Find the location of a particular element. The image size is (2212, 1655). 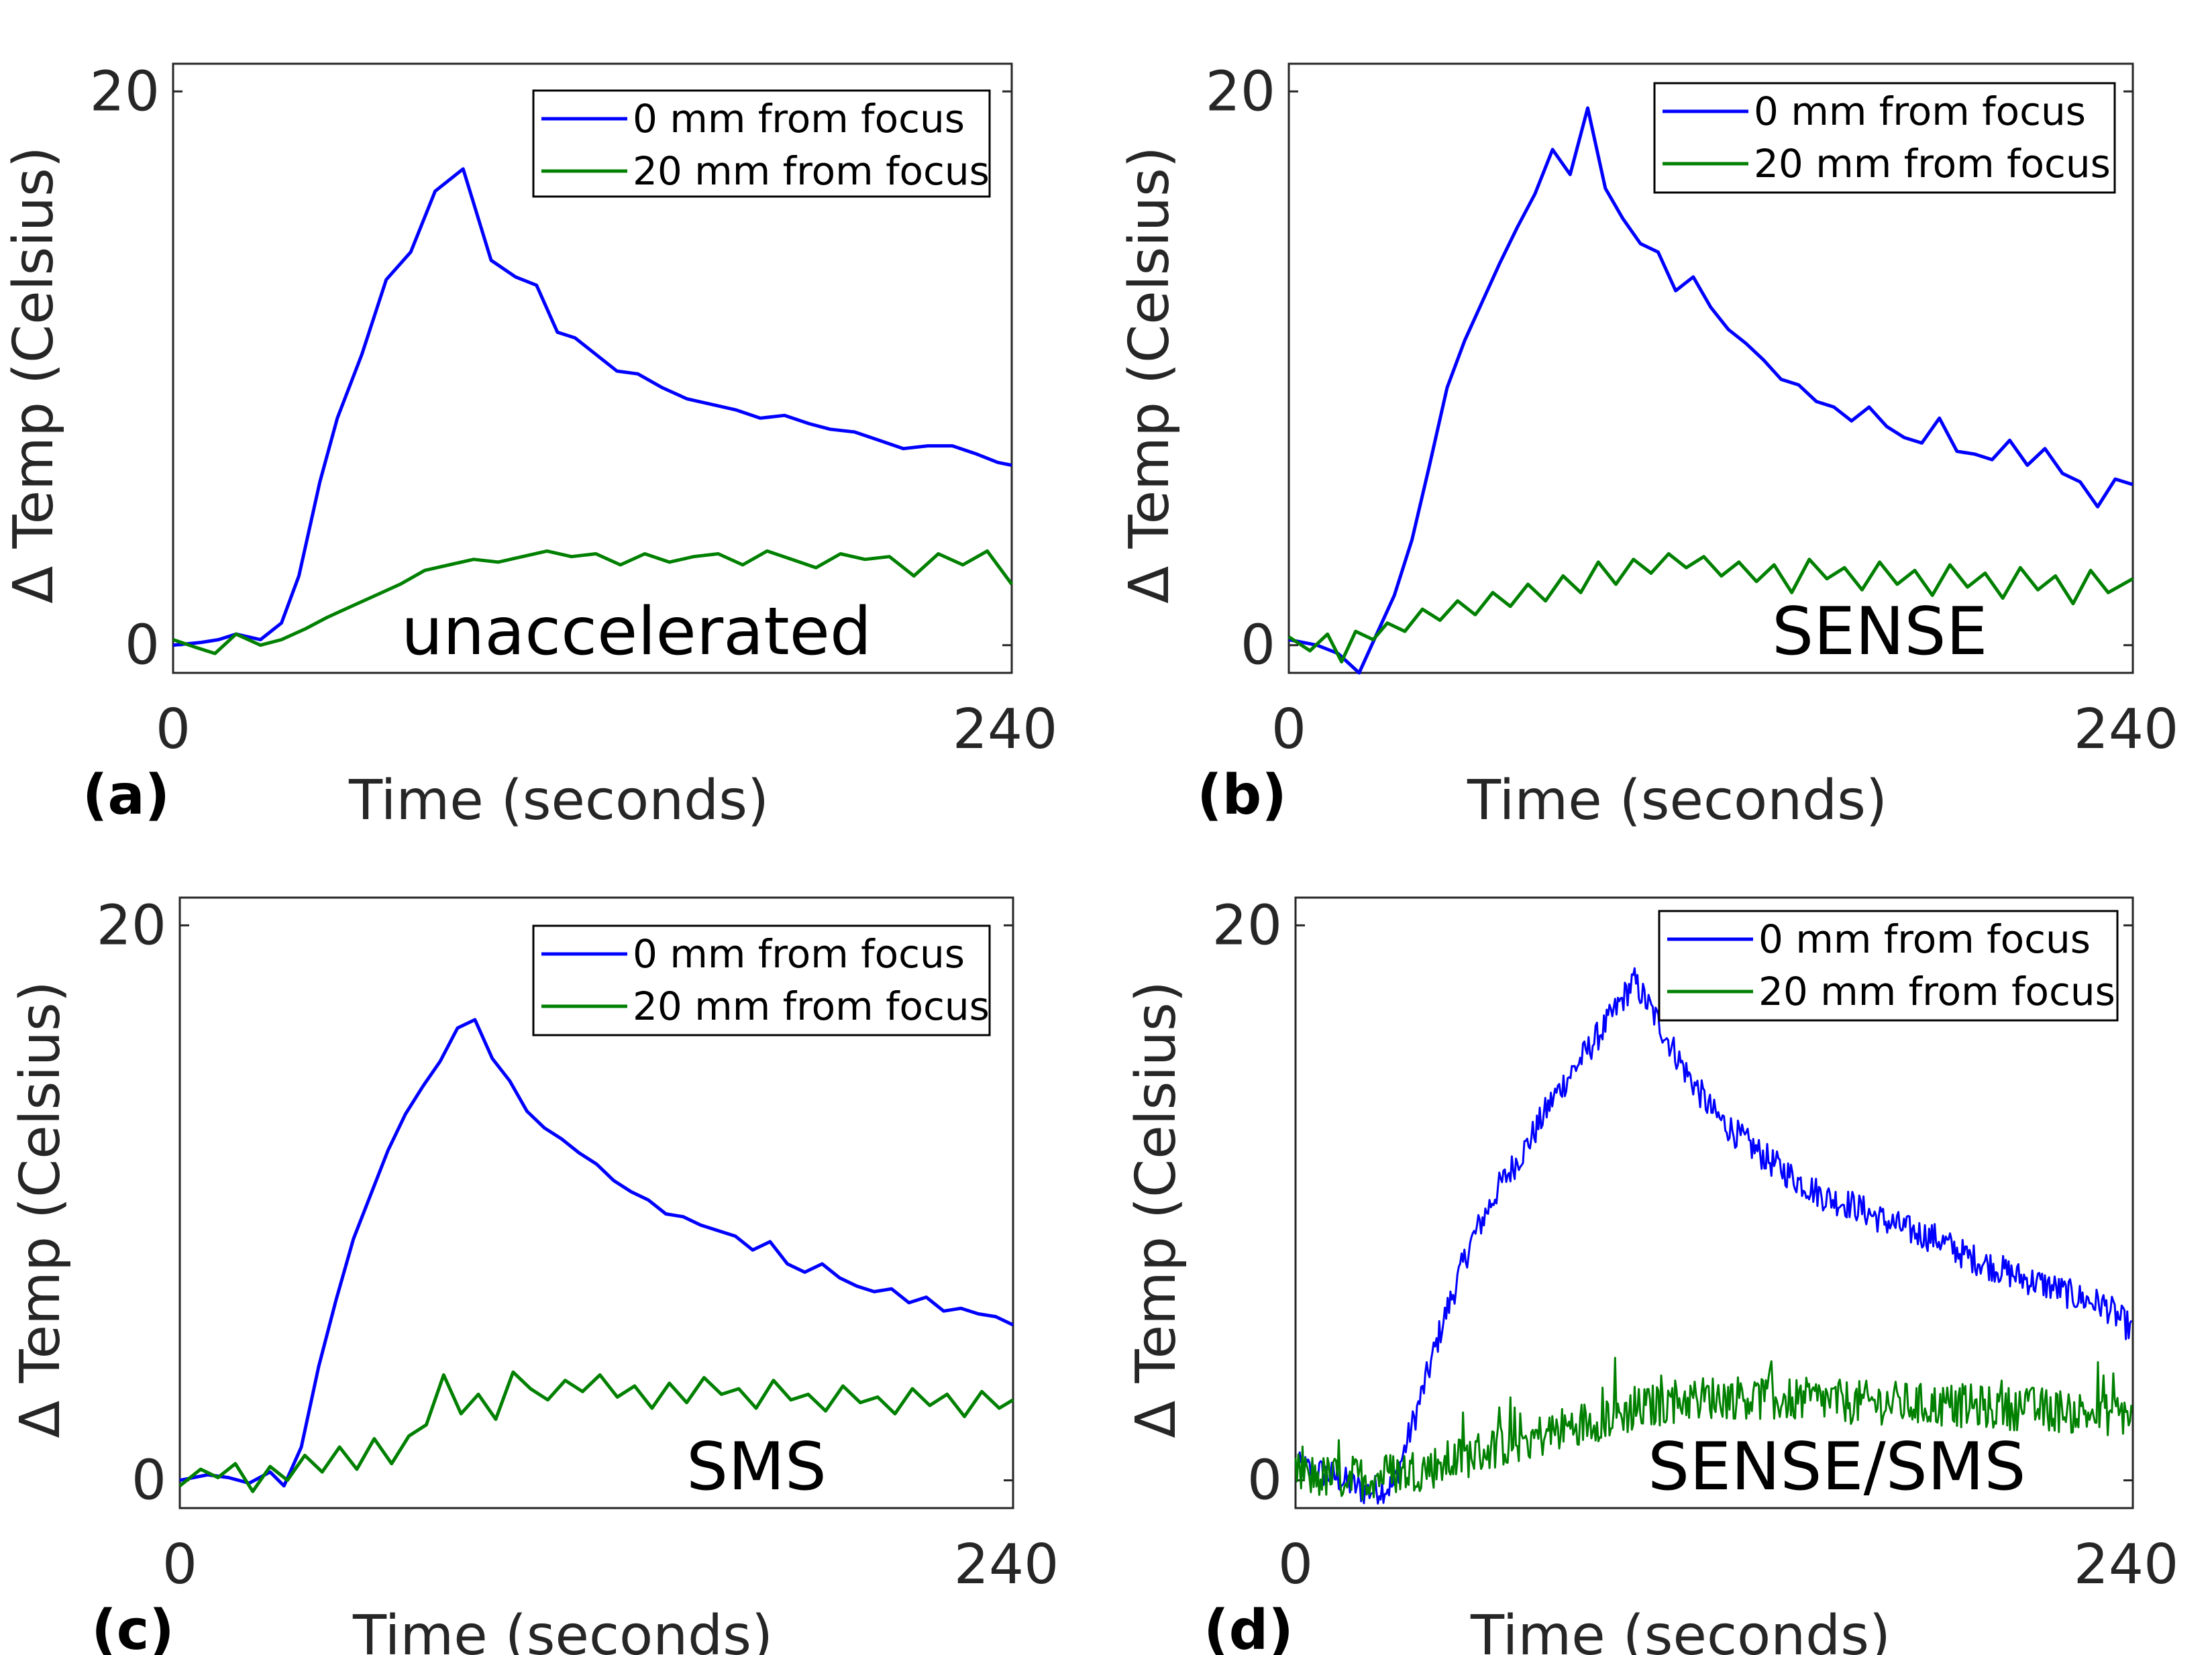

panel-label: (d) is located at coordinates (1249, 1627).